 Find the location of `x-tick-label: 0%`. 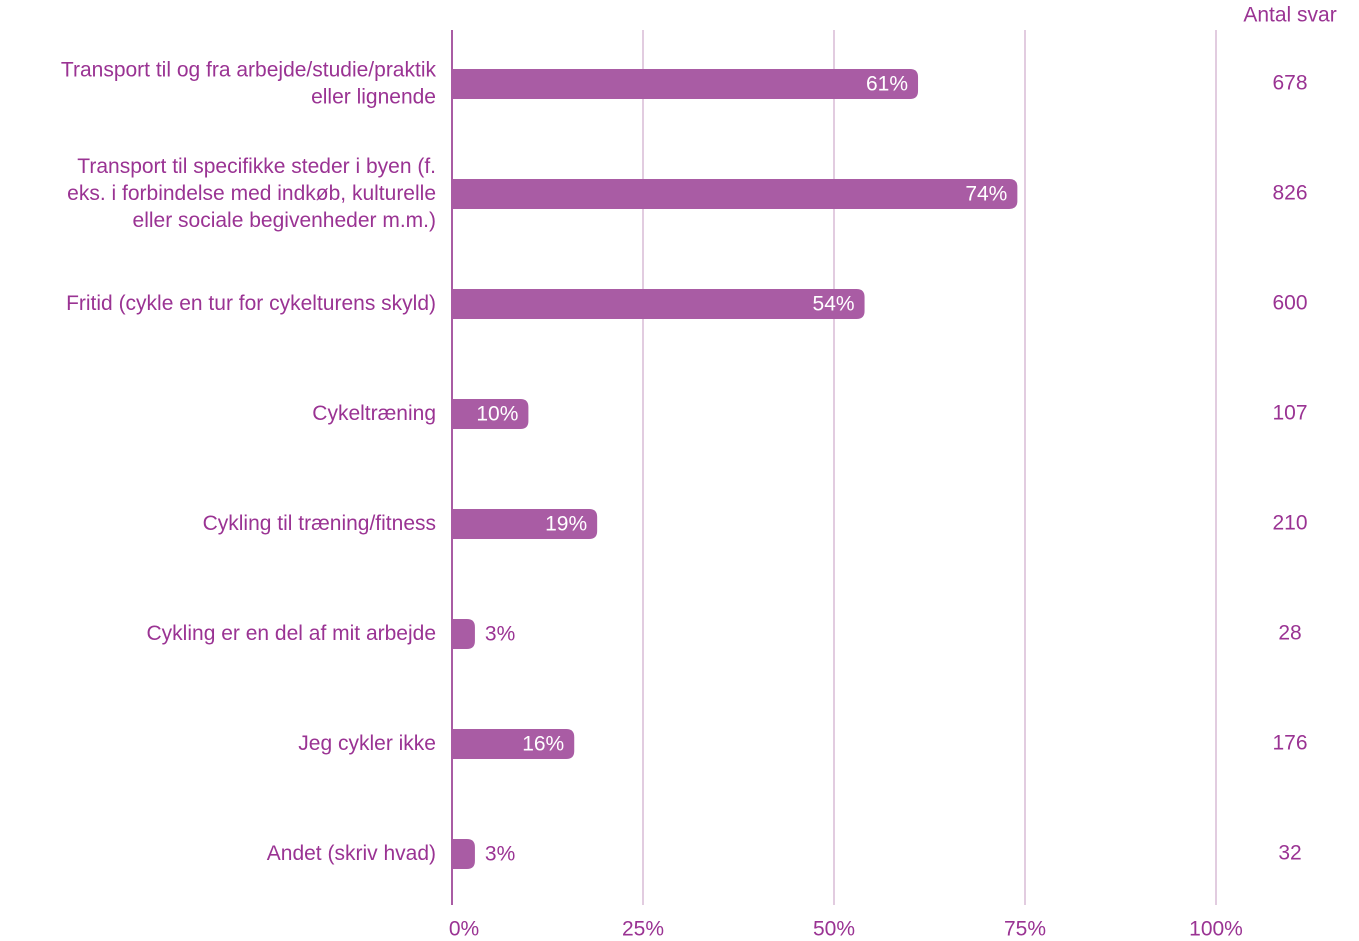

x-tick-label: 0% is located at coordinates (464, 929).